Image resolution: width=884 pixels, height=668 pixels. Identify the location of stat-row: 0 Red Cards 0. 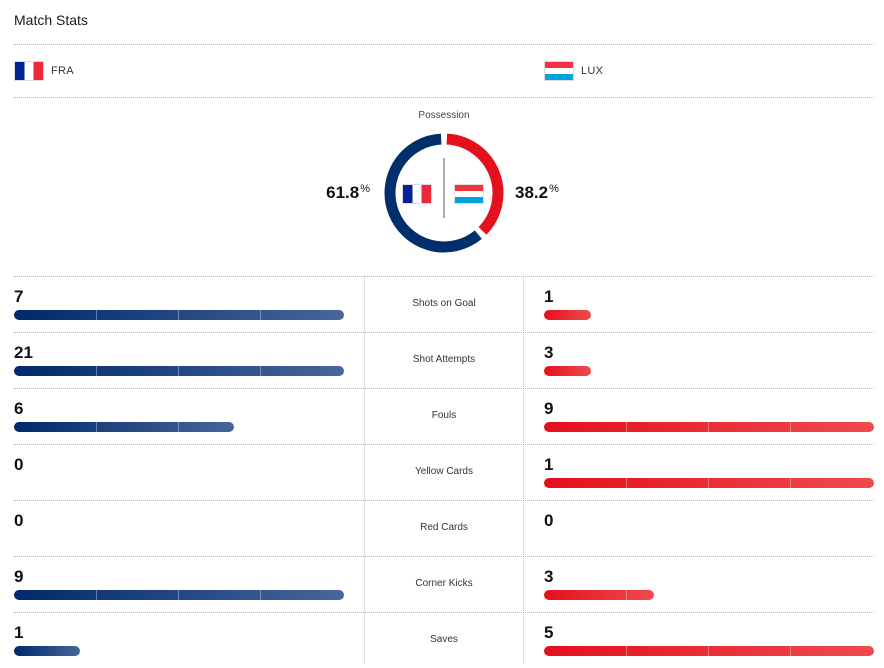
(444, 528).